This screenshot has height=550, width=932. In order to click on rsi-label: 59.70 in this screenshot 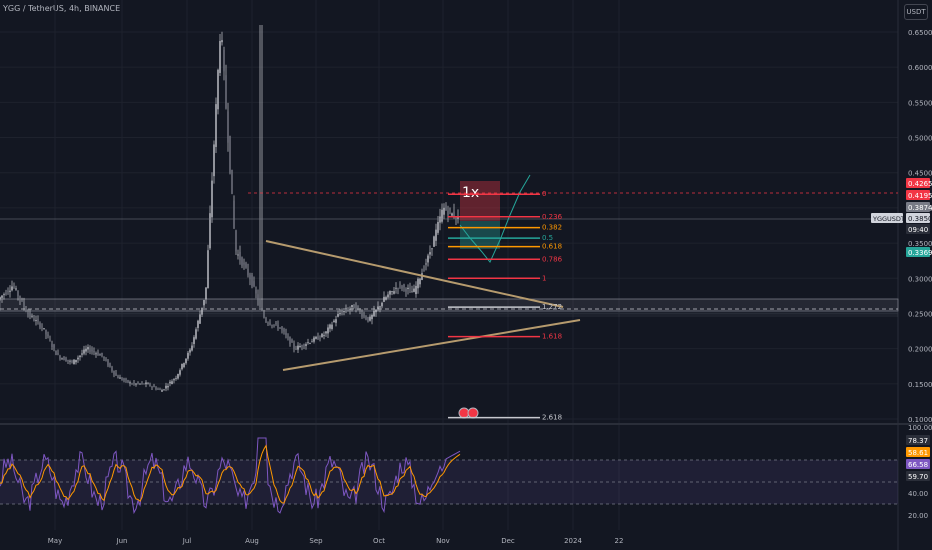, I will do `click(918, 477)`.